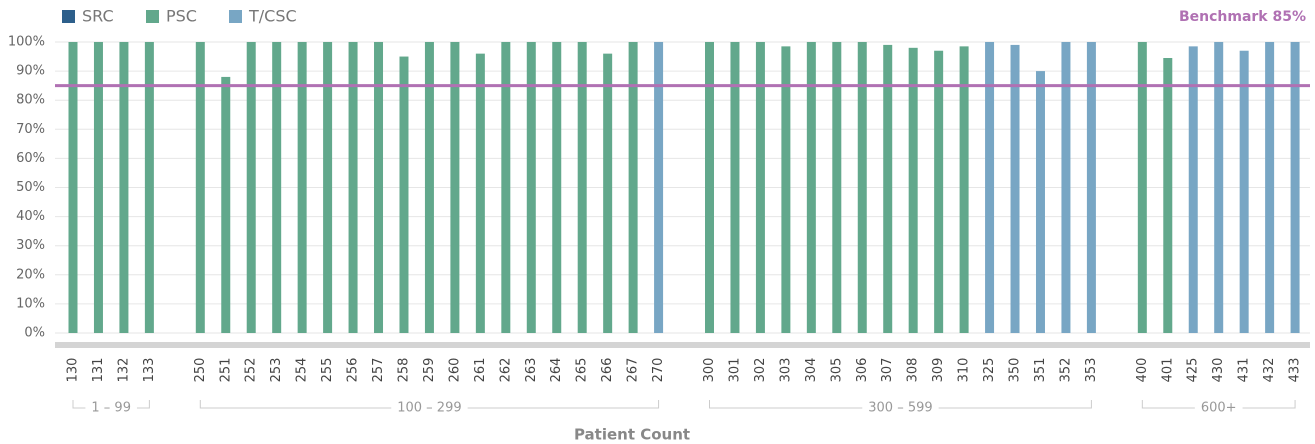 This screenshot has width=1315, height=444. Describe the element at coordinates (1295, 370) in the screenshot. I see `x-tick-label: 433` at that location.